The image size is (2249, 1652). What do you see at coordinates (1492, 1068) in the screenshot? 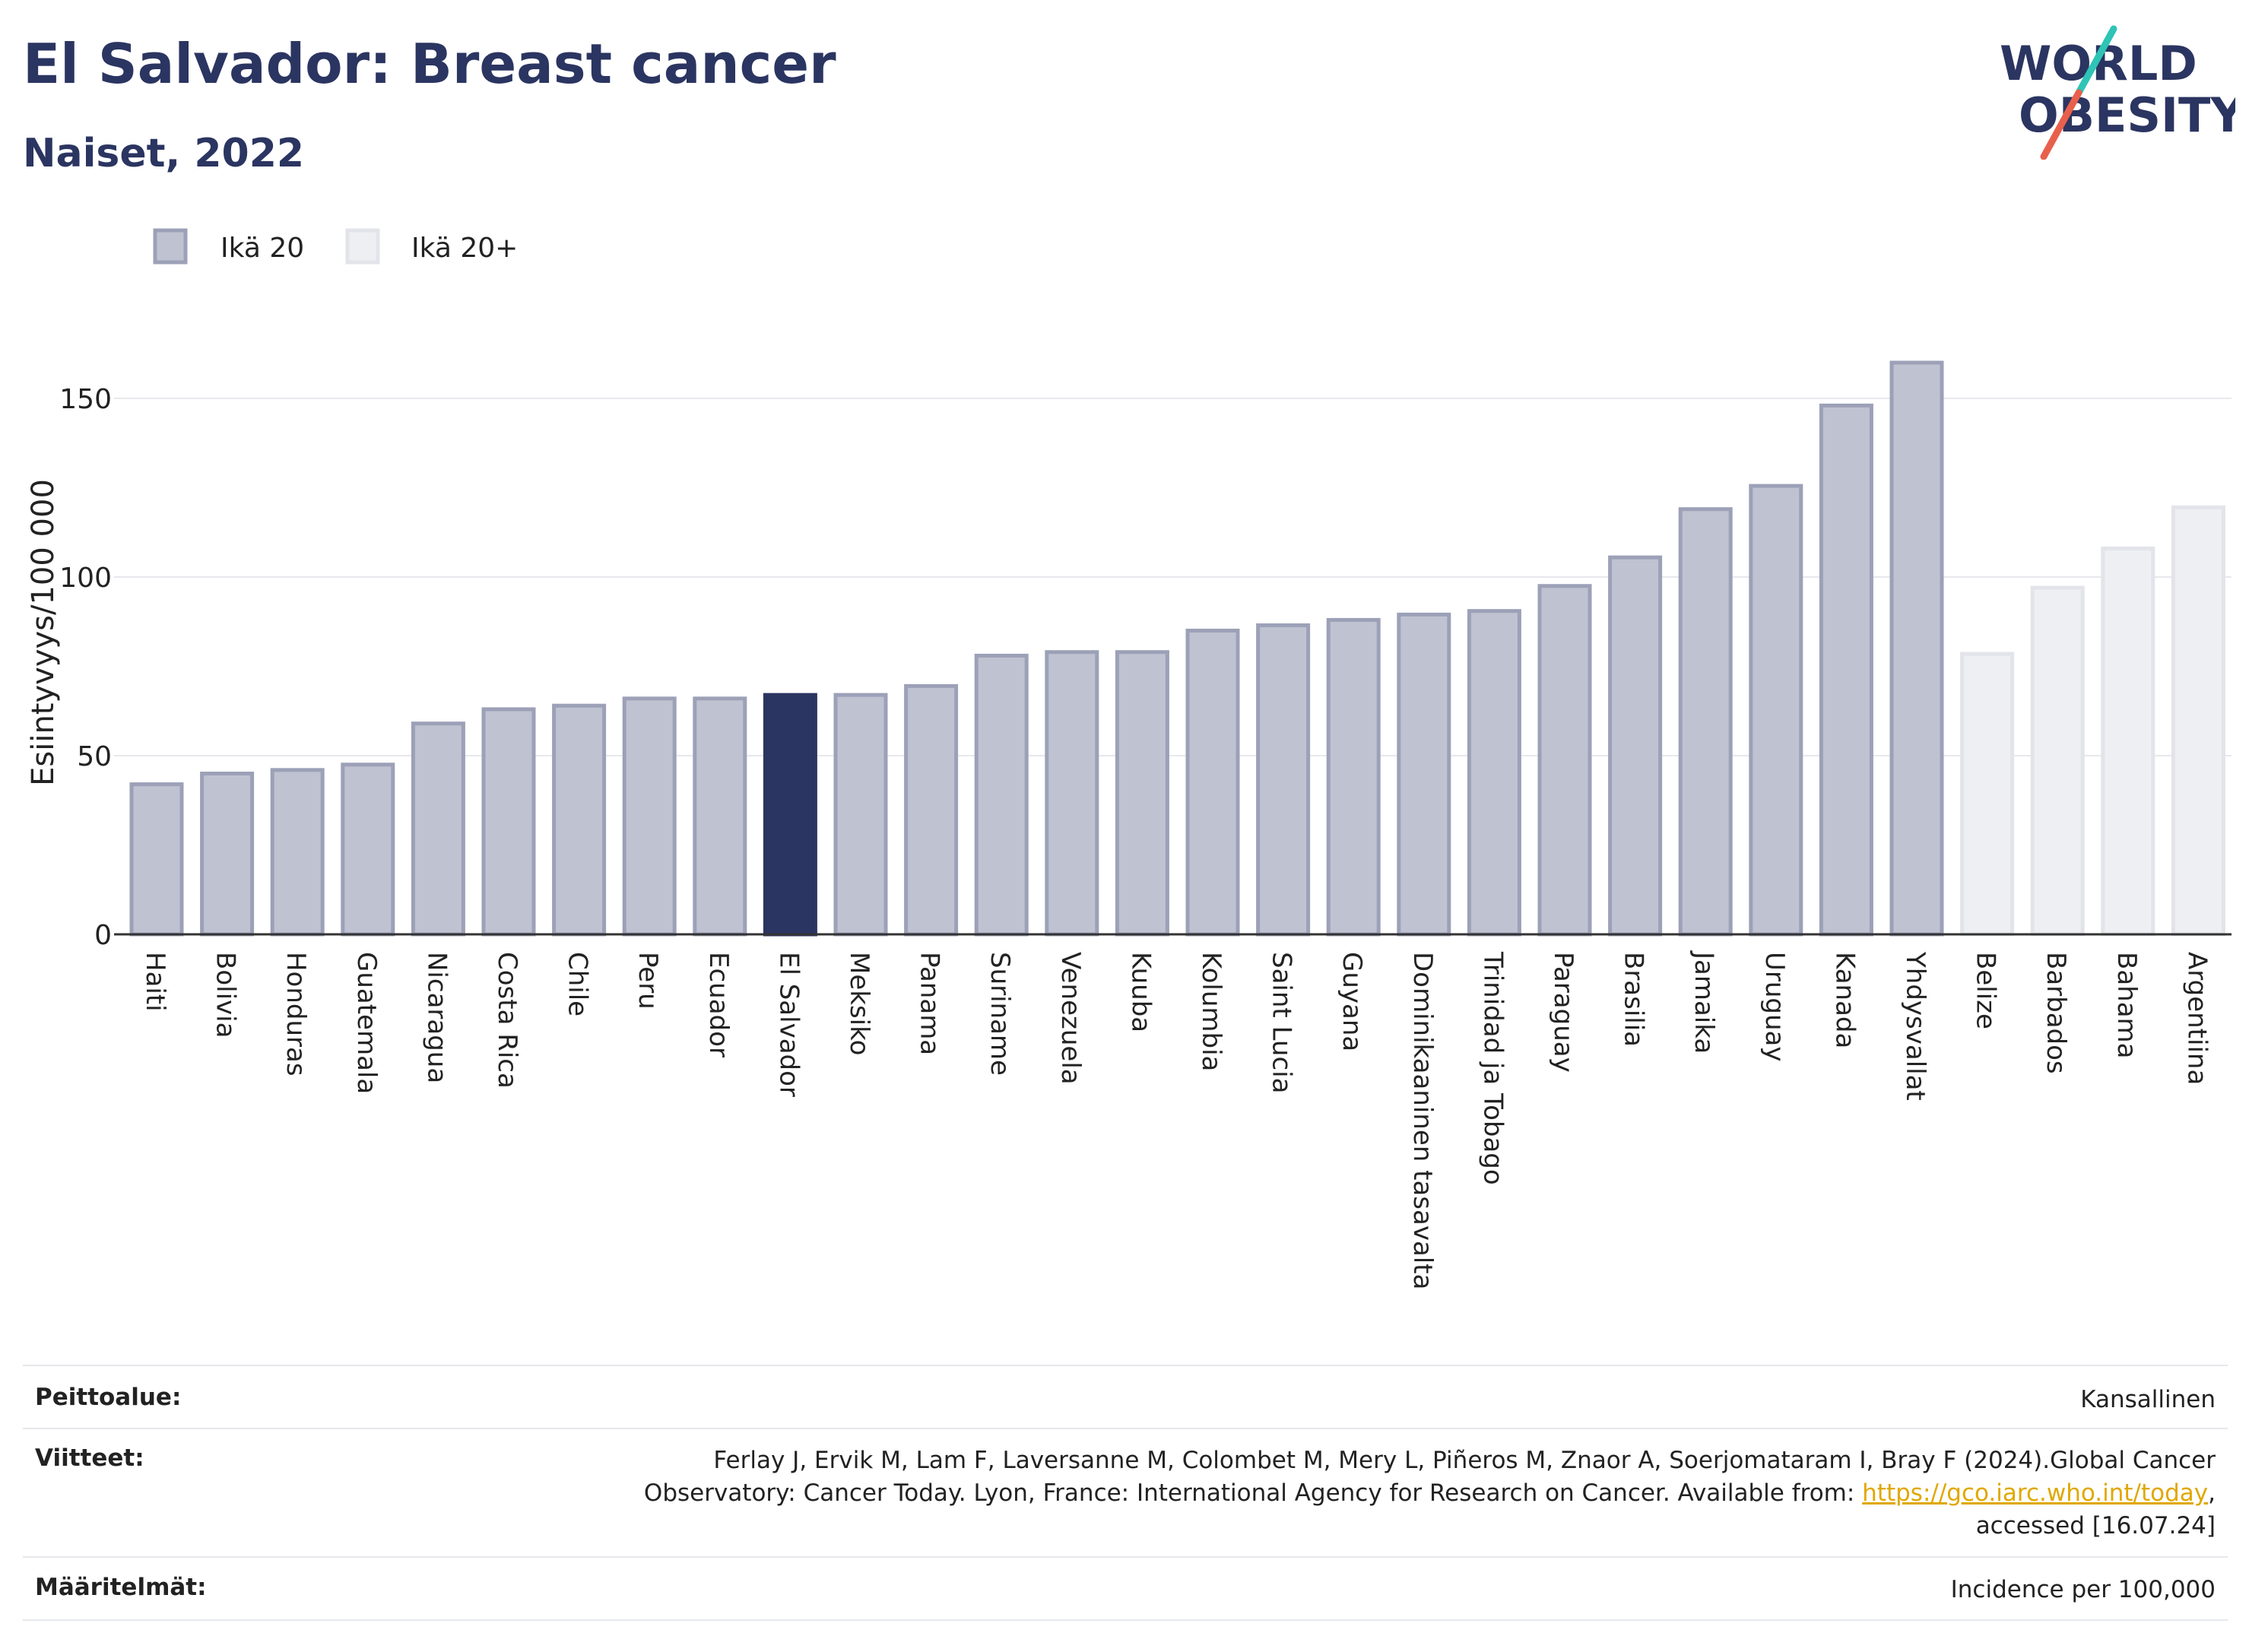
I see `x-tick-label: Trinidad ja Tobago` at bounding box center [1492, 1068].